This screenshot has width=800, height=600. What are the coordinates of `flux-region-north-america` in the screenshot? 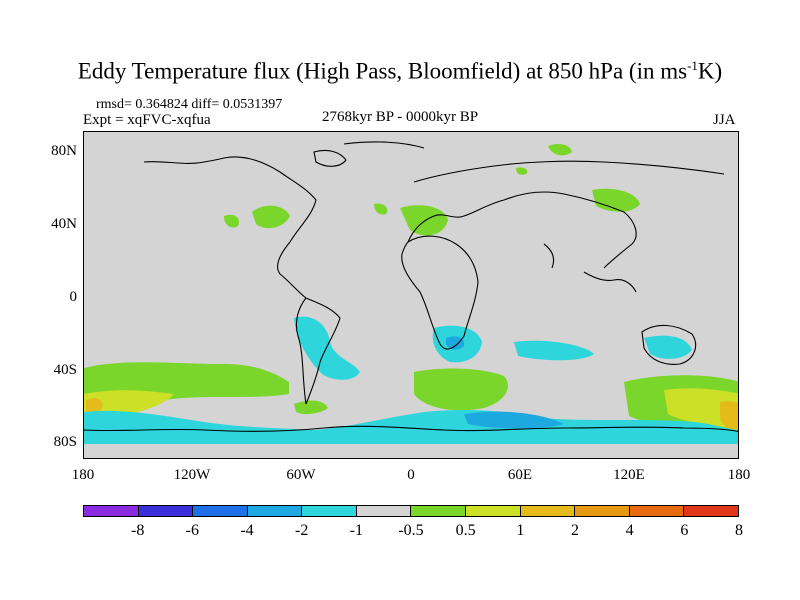 It's located at (271, 217).